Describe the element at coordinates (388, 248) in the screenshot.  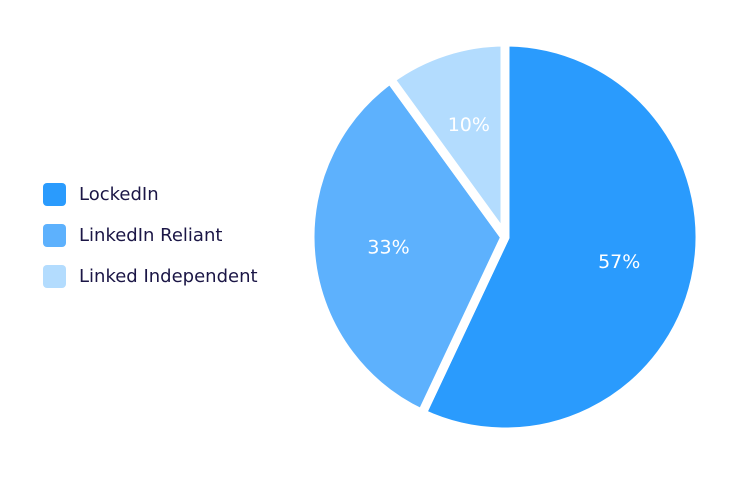
I see `slice-label: 33%` at that location.